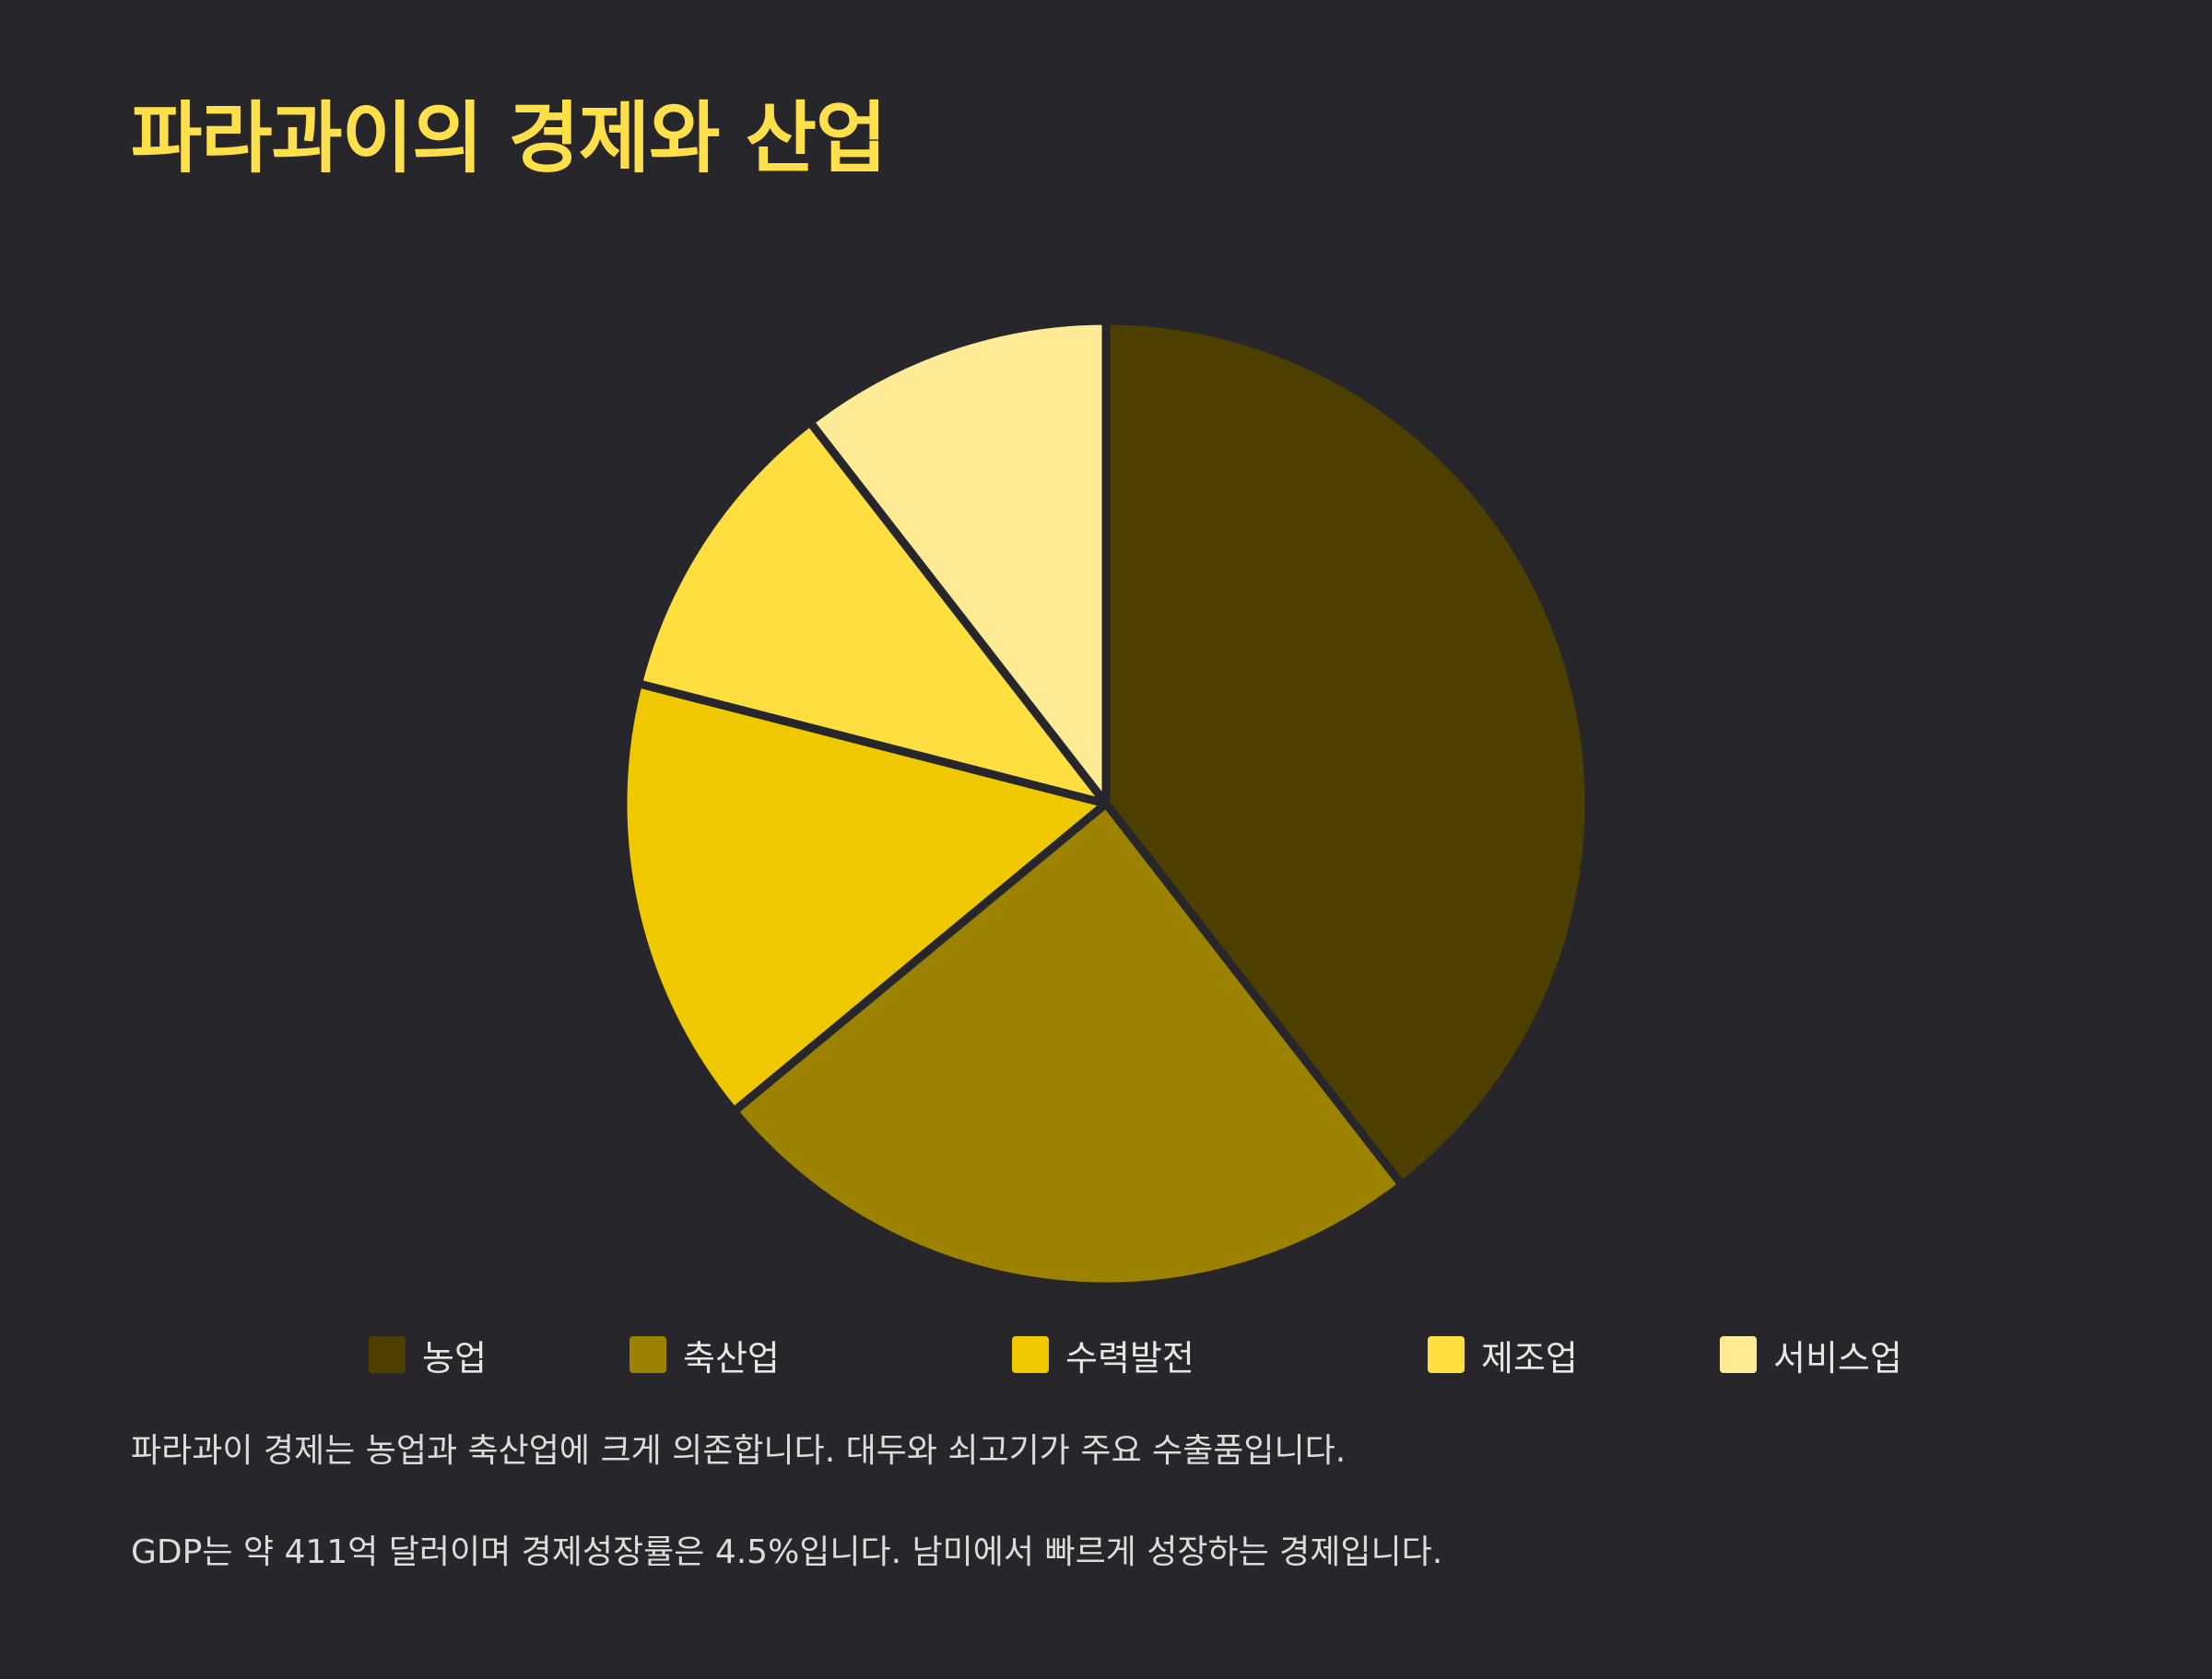  What do you see at coordinates (387, 1355) in the screenshot?
I see `legend-swatch-agriculture` at bounding box center [387, 1355].